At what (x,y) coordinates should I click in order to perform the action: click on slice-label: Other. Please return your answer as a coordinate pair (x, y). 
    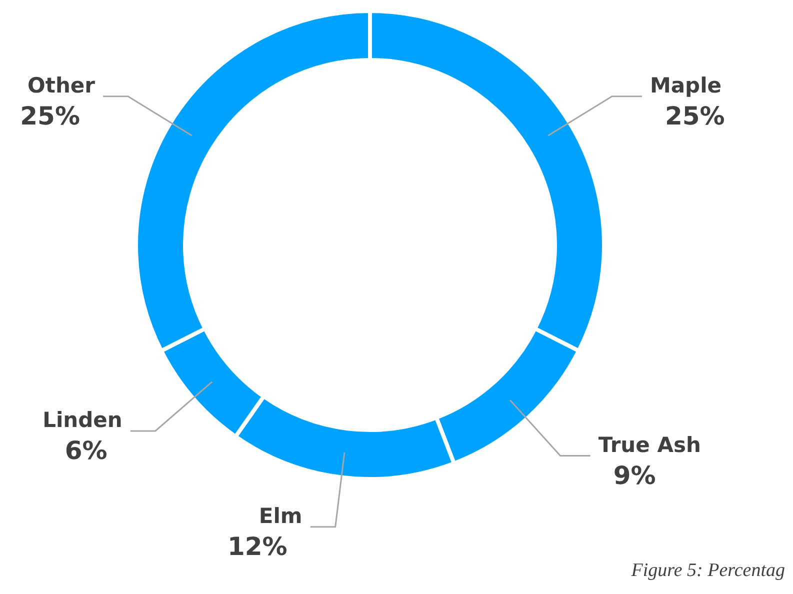
    Looking at the image, I should click on (62, 85).